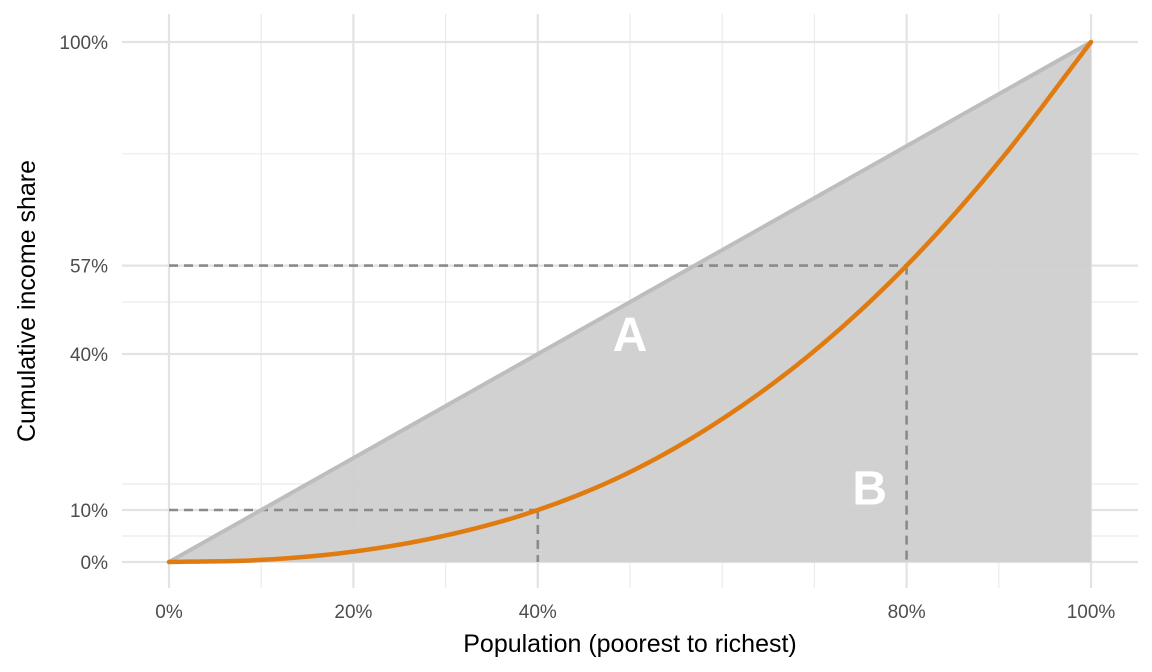  Describe the element at coordinates (89, 511) in the screenshot. I see `y-tick-label: 10%` at that location.